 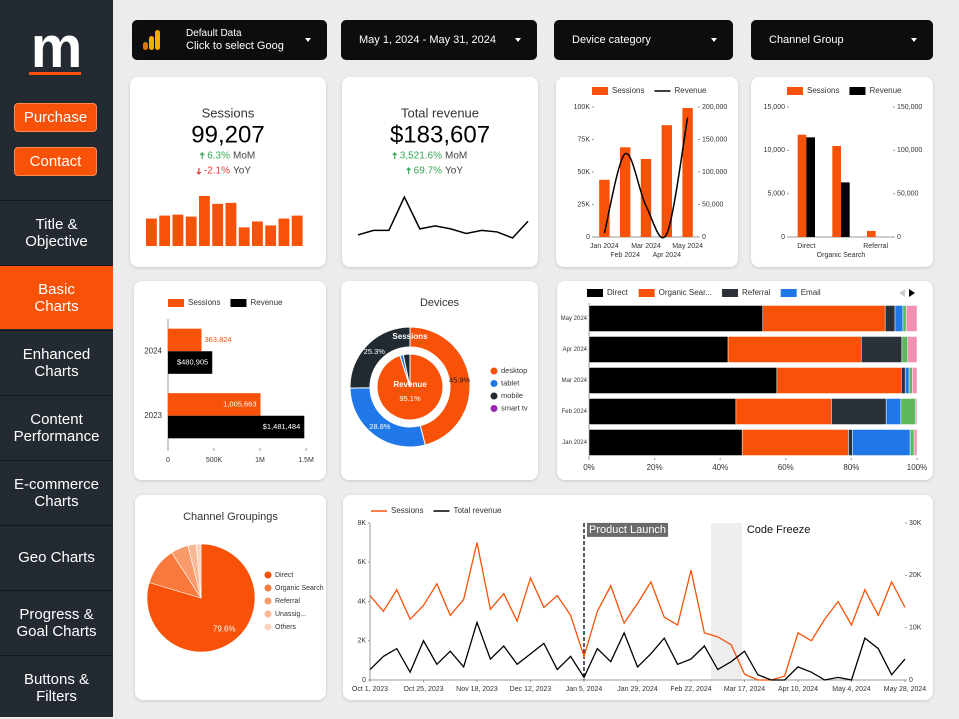 I want to click on y-tick-label: May 2024, so click(x=574, y=319).